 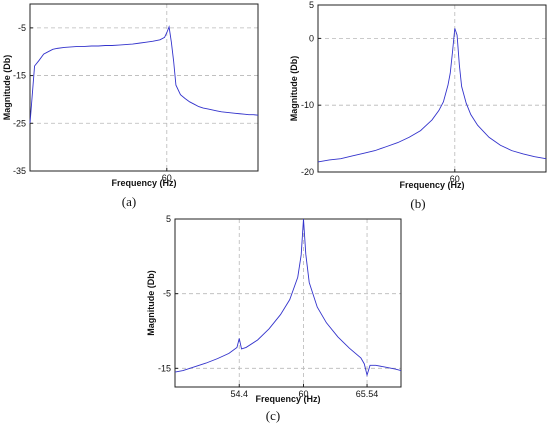 I want to click on y-tick-label: -25, so click(x=19, y=123).